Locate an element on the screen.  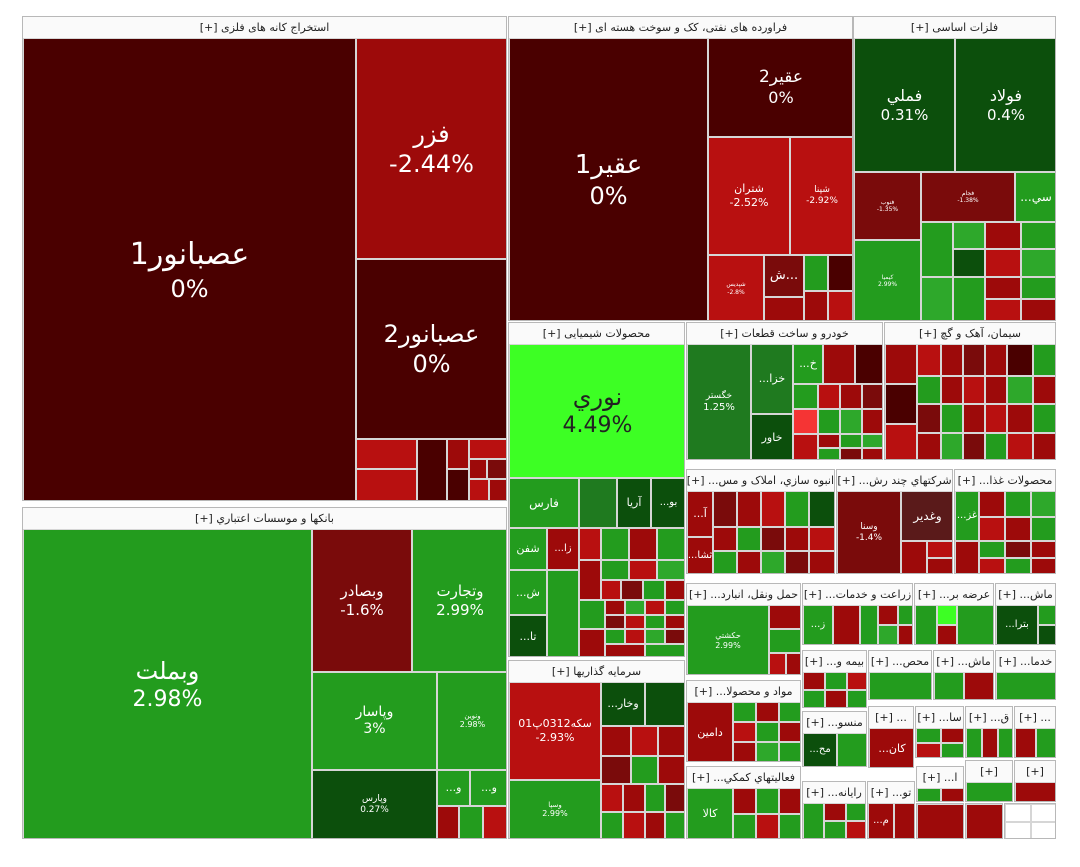
stock-tile: ...وخار is located at coordinates (623, 704).